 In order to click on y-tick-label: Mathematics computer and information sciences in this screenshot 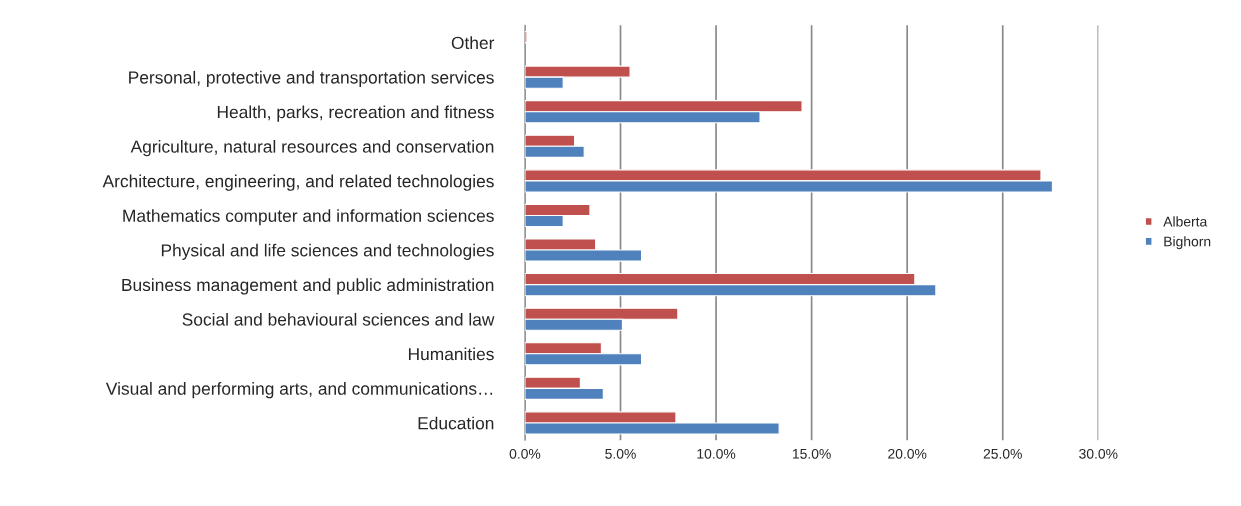, I will do `click(308, 217)`.